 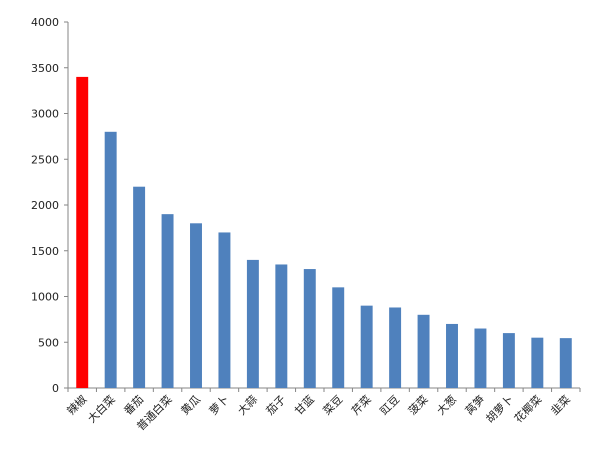 What do you see at coordinates (275, 404) in the screenshot?
I see `x-tick-label: 茄子` at bounding box center [275, 404].